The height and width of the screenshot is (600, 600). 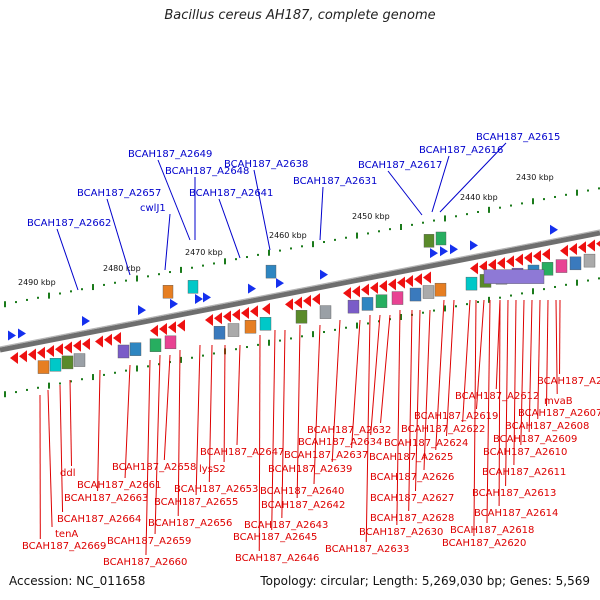 What do you see at coordinates (340, 442) in the screenshot?
I see `reverse-gene-label: BCAH187_A2634` at bounding box center [340, 442].